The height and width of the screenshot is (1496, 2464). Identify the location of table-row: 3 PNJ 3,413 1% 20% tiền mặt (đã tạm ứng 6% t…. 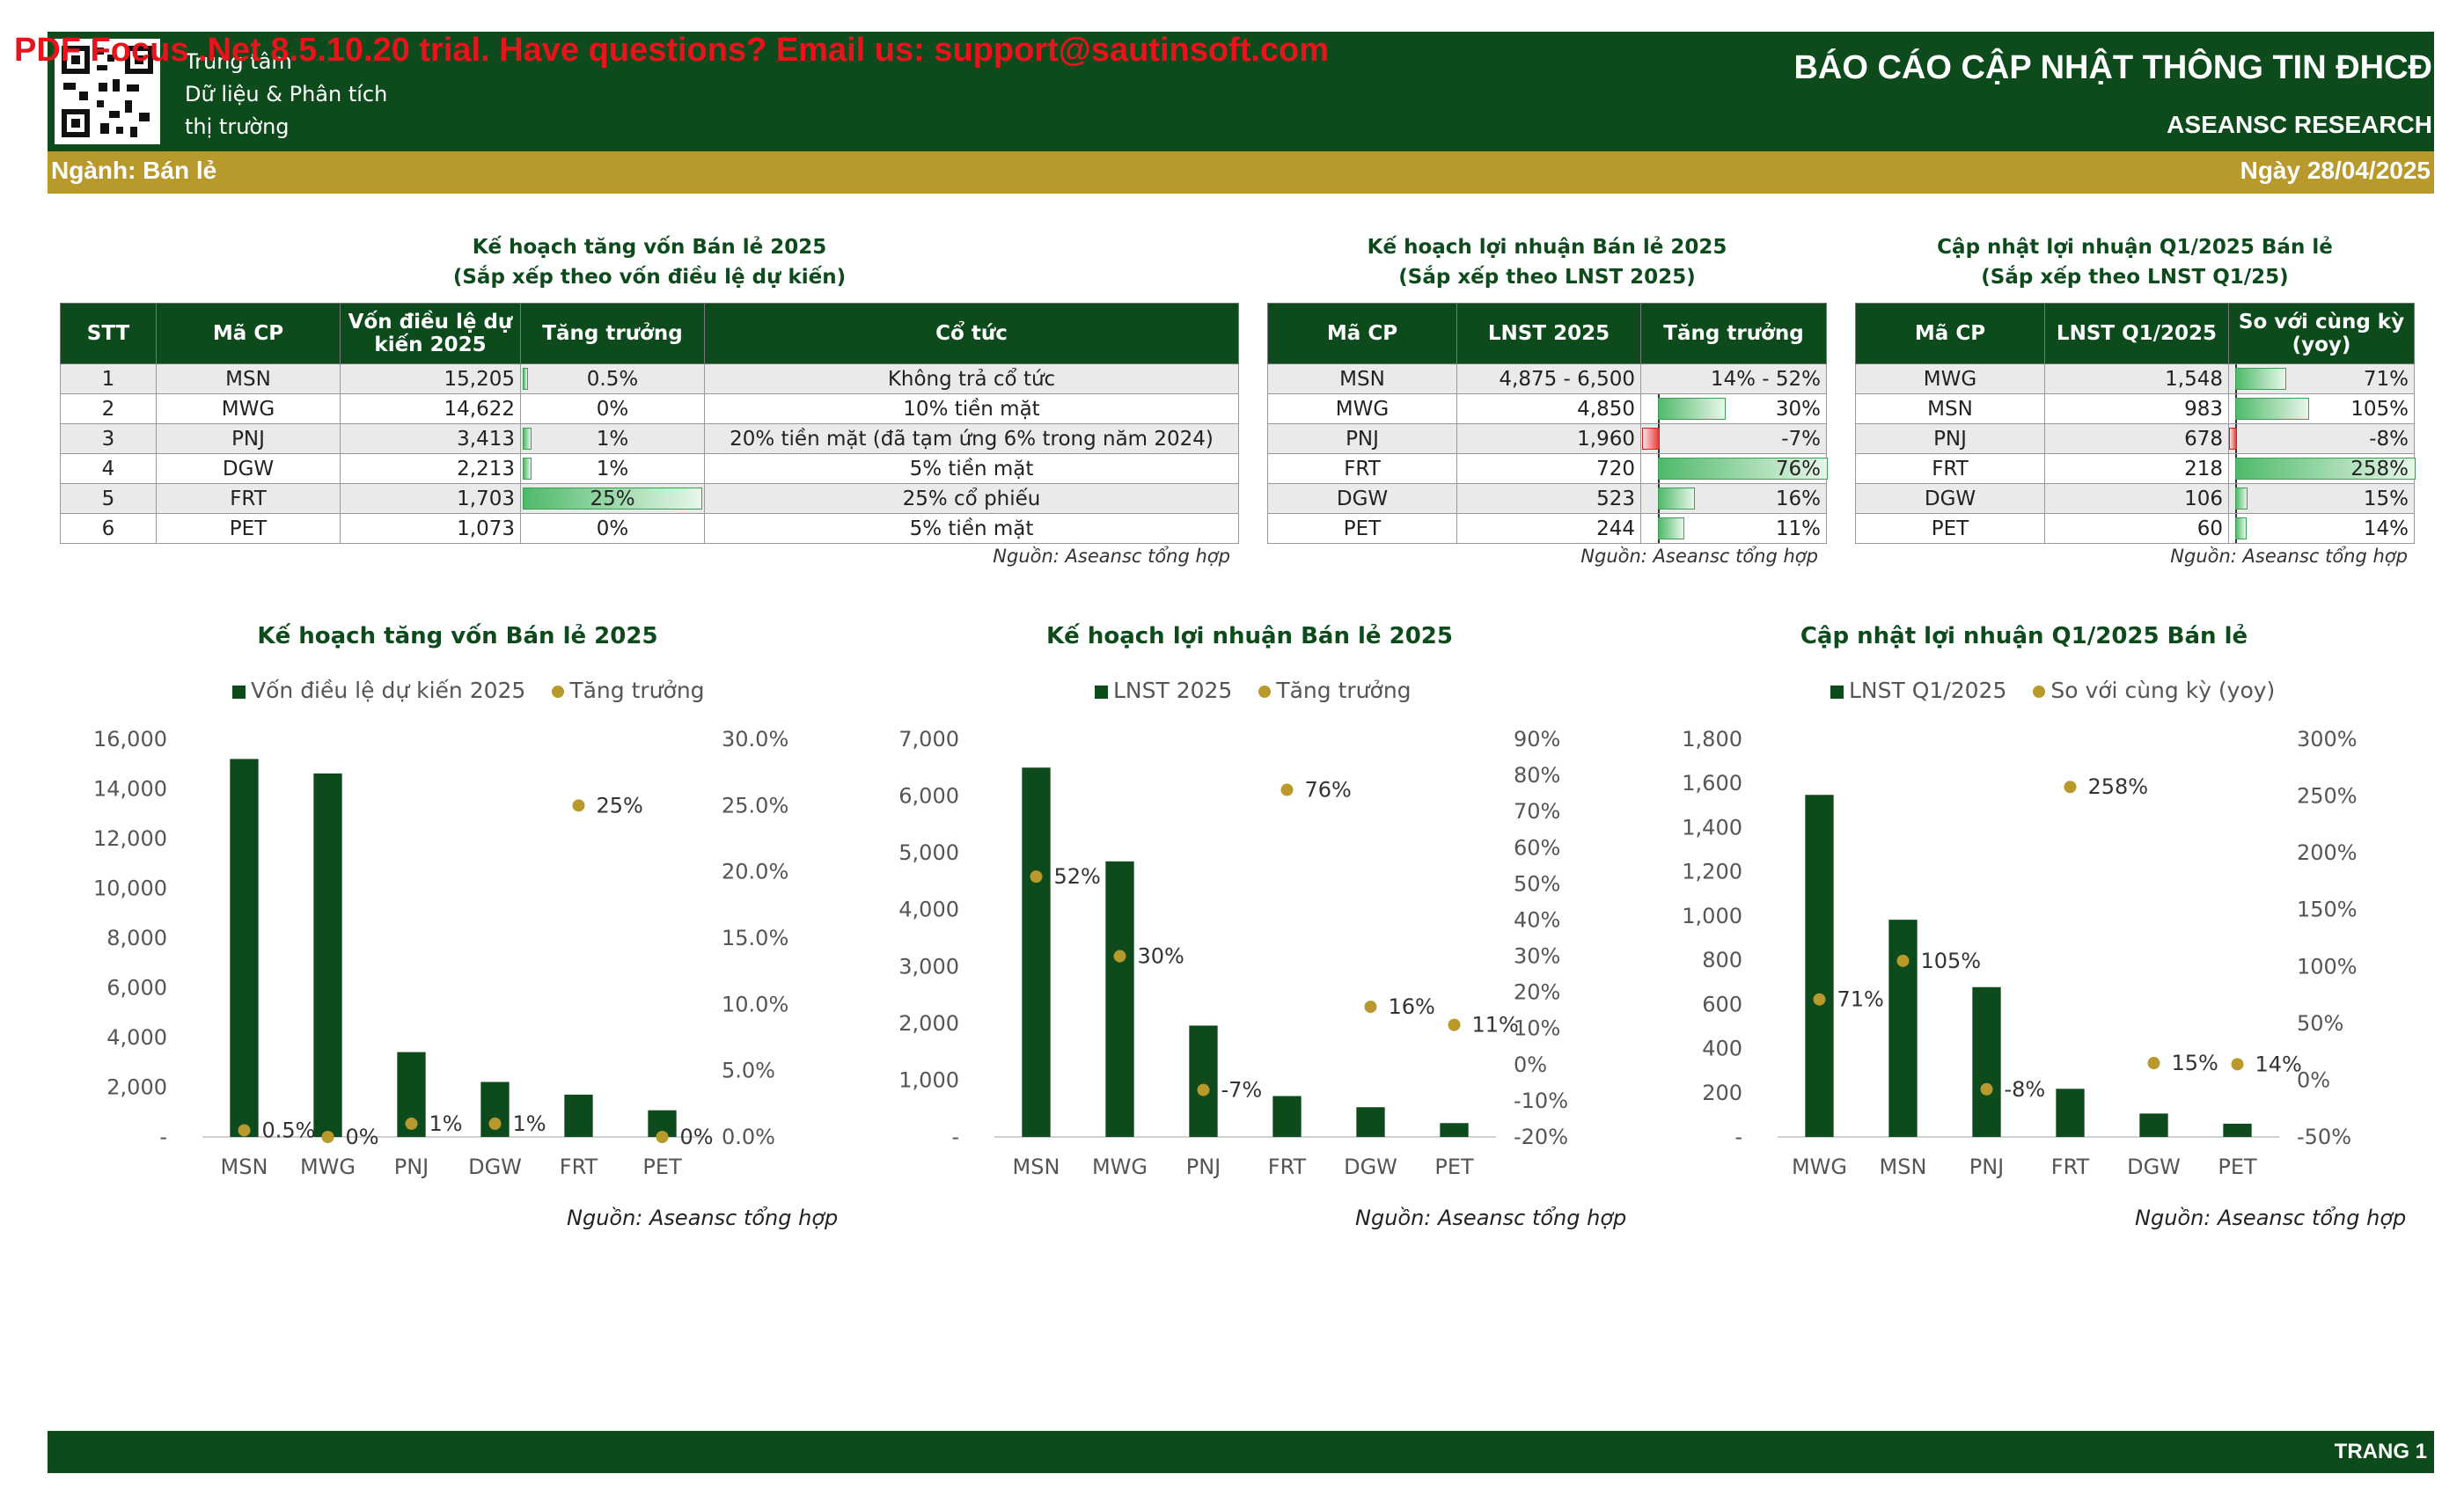
(649, 439).